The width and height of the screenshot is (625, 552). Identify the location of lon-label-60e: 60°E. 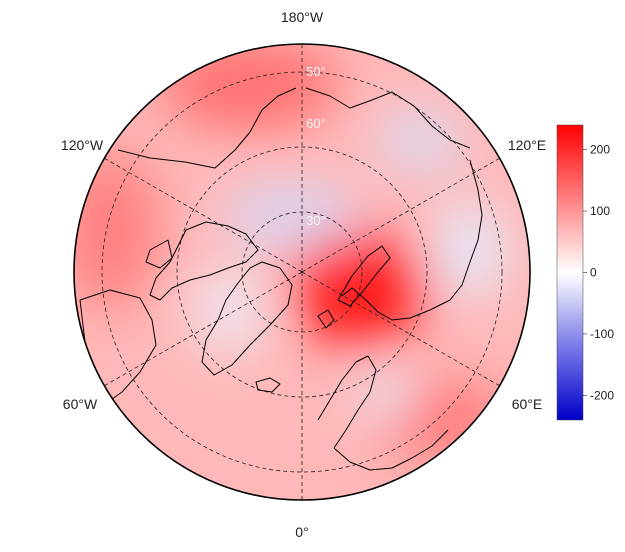
(527, 404).